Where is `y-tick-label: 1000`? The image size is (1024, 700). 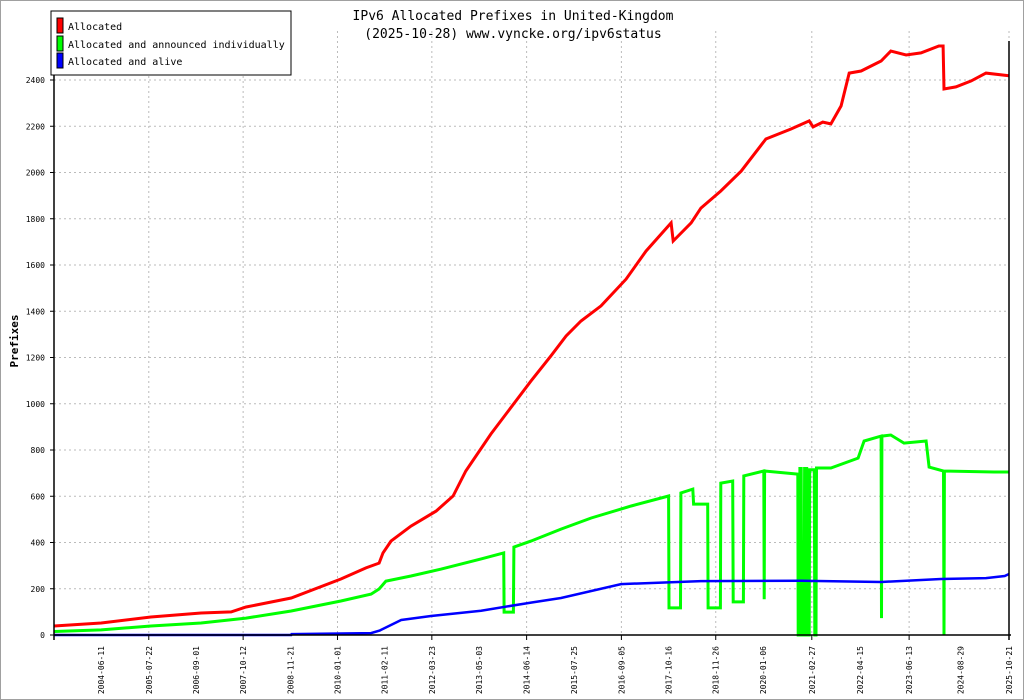
y-tick-label: 1000 is located at coordinates (35, 404).